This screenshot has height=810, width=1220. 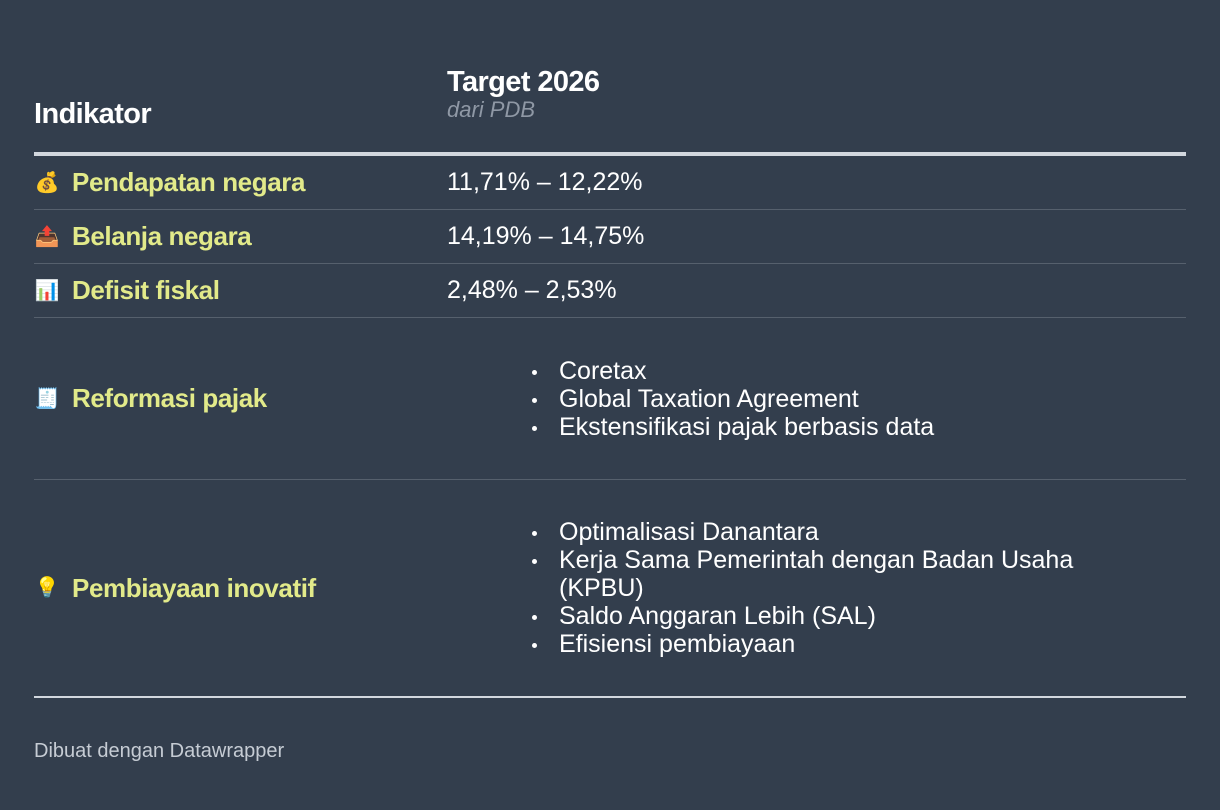 What do you see at coordinates (532, 290) in the screenshot?
I see `target-value: 2,48% – 2,53%` at bounding box center [532, 290].